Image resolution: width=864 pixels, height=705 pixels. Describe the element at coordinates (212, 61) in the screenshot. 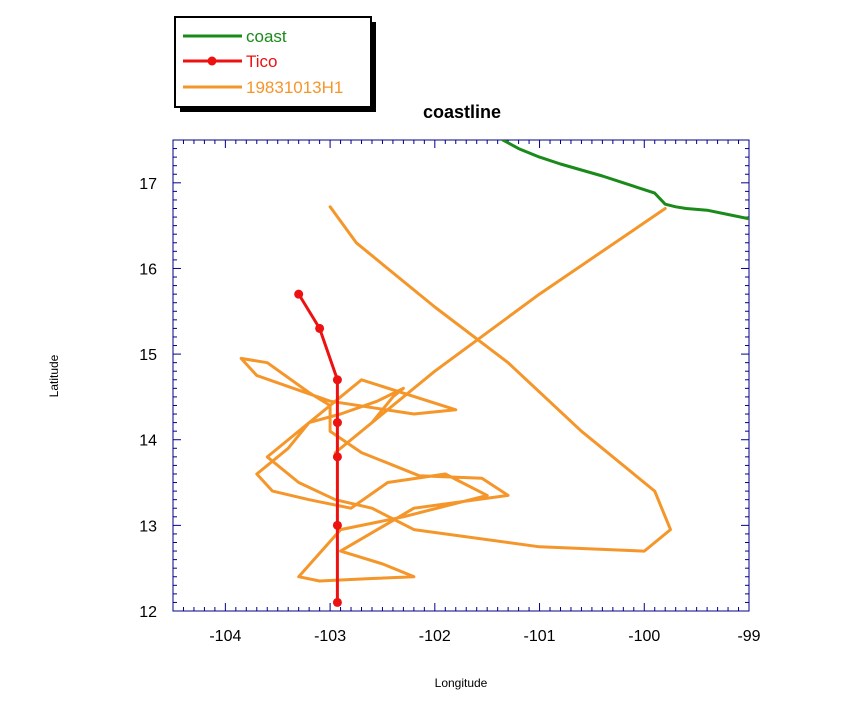

I see `legend-marker-tico` at that location.